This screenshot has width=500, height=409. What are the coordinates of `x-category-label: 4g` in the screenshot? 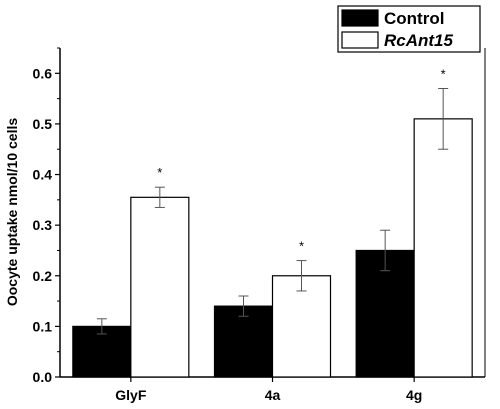 It's located at (414, 395).